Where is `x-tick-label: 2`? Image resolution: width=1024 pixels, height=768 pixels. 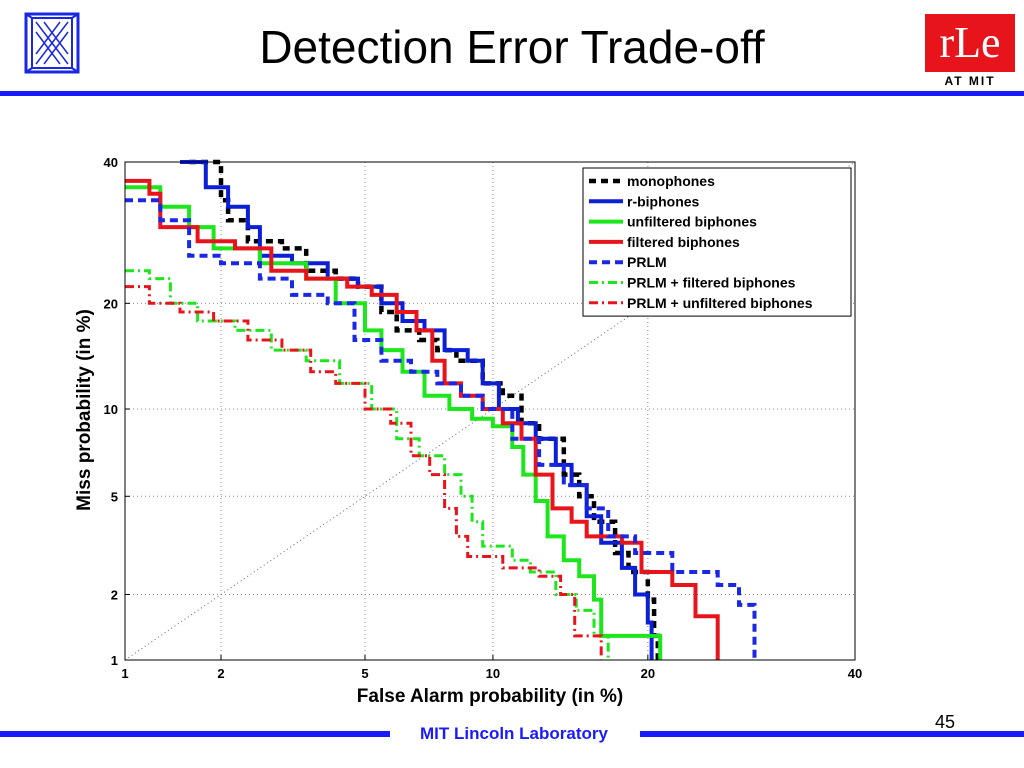
x-tick-label: 2 is located at coordinates (220, 673).